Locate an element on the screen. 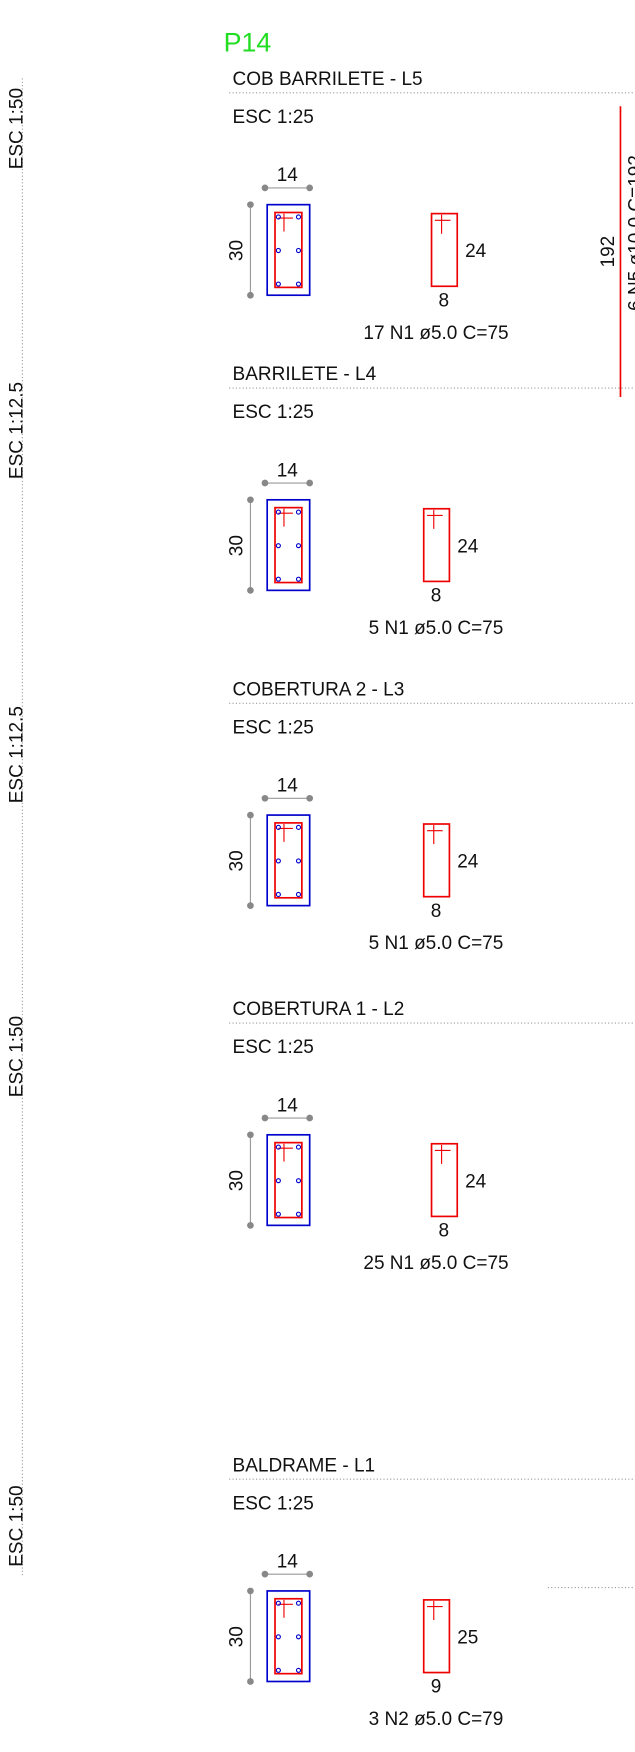 Image resolution: width=635 pixels, height=1752 pixels. stirrup-height: 25 is located at coordinates (467, 1637).